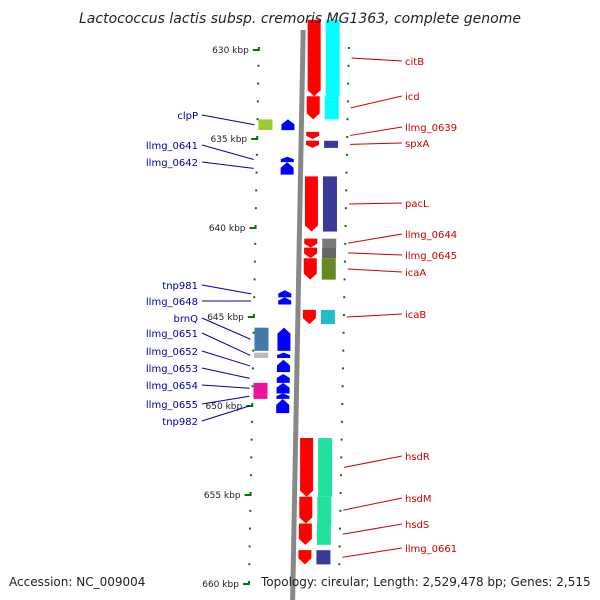  I want to click on gene-label-tnp981: tnp981, so click(180, 286).